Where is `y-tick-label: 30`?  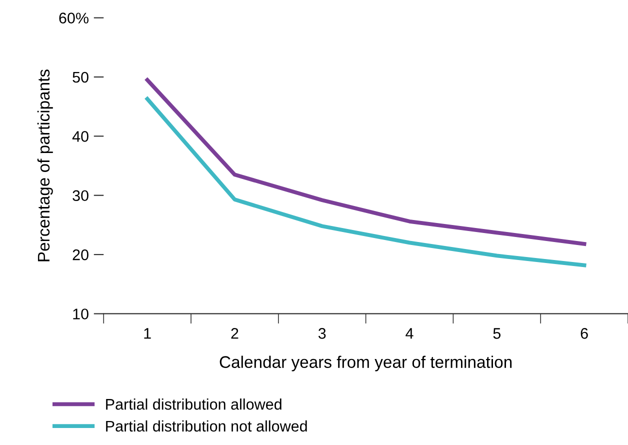 y-tick-label: 30 is located at coordinates (80, 196).